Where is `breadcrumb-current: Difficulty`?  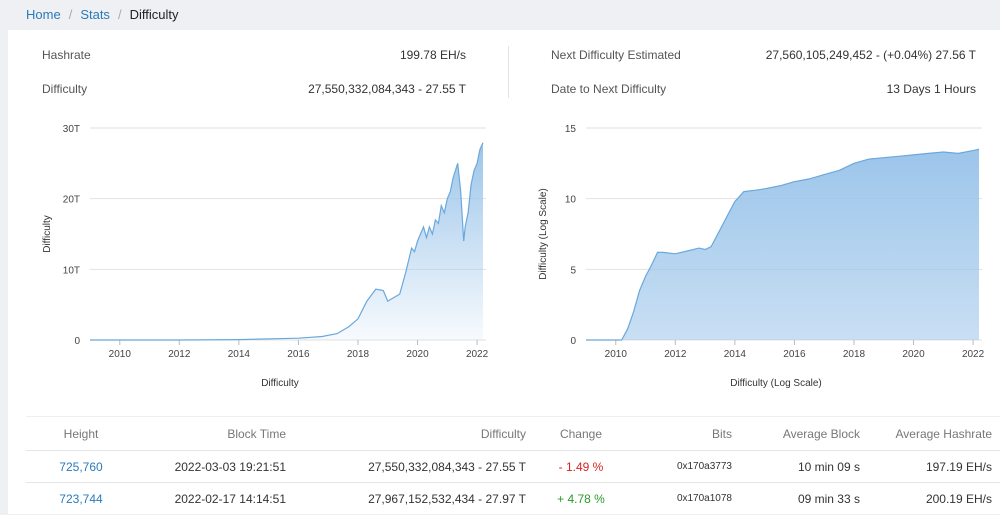 breadcrumb-current: Difficulty is located at coordinates (154, 14).